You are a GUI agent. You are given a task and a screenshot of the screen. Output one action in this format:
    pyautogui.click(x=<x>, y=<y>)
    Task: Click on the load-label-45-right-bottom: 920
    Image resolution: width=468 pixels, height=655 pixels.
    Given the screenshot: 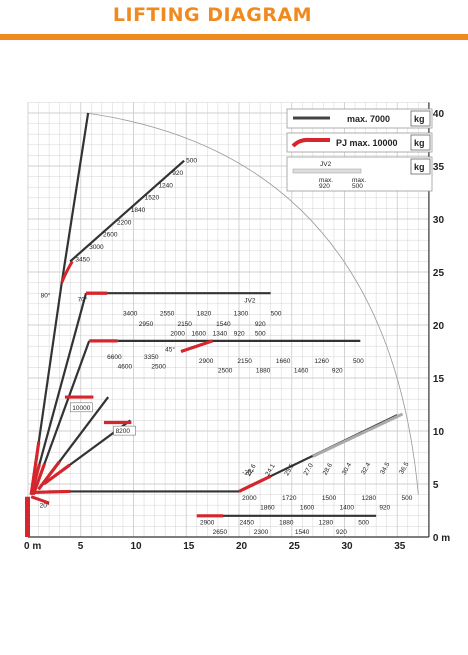 What is the action you would take?
    pyautogui.click(x=337, y=371)
    